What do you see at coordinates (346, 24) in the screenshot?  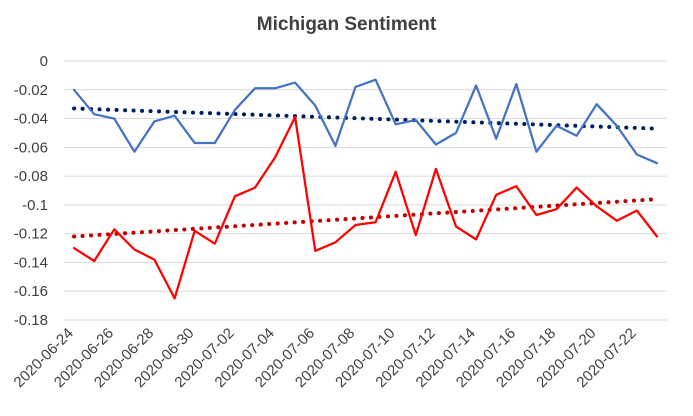 I see `chart-title: Michigan Sentiment` at bounding box center [346, 24].